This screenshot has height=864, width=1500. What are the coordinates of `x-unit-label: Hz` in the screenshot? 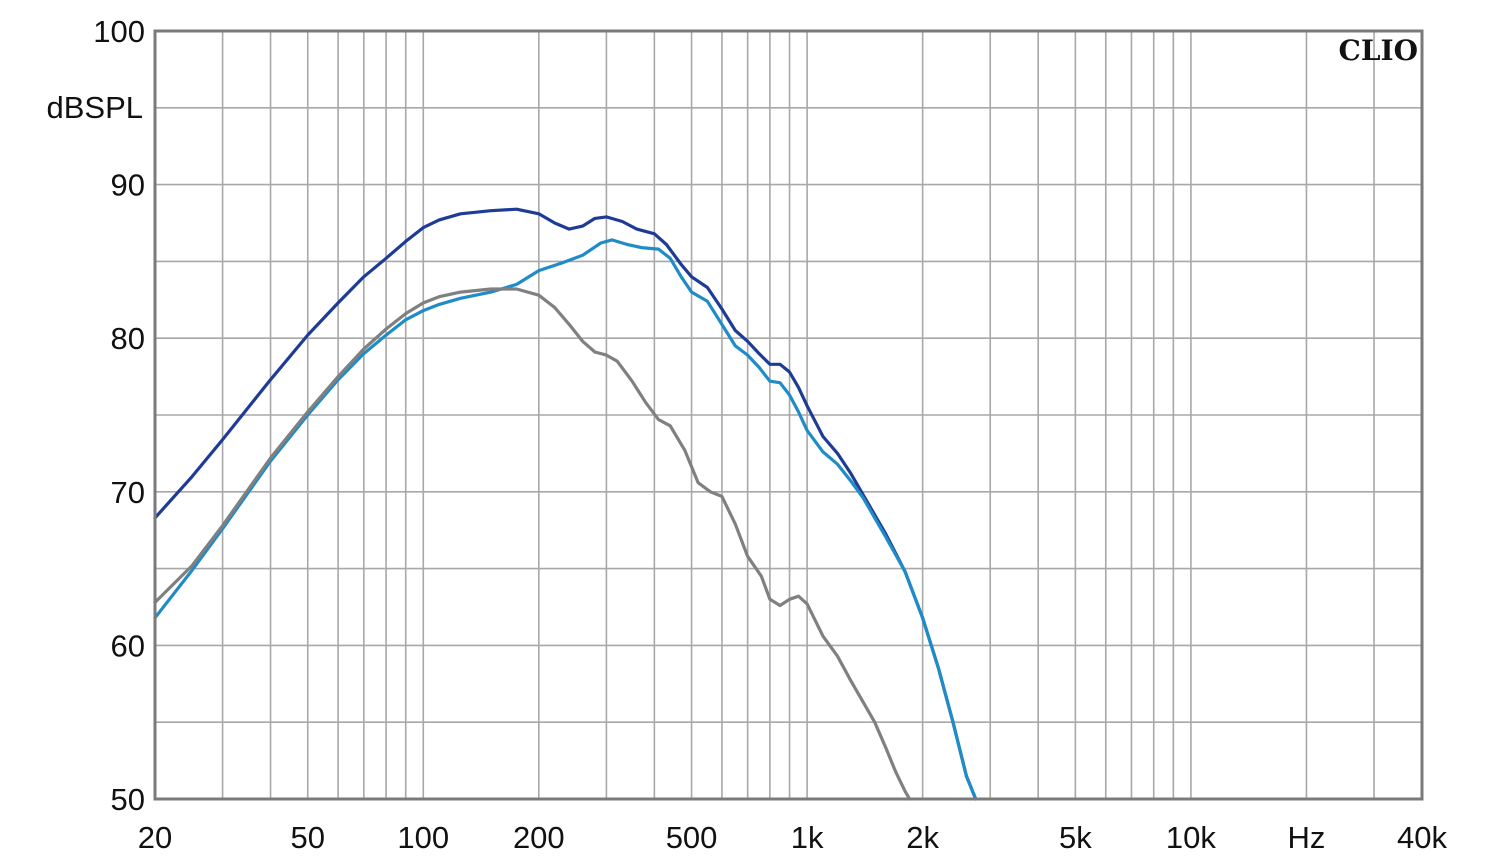 It's located at (1307, 837).